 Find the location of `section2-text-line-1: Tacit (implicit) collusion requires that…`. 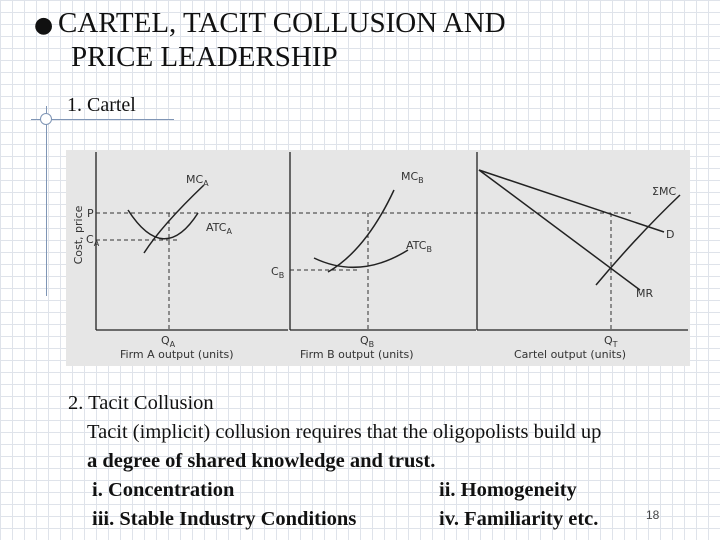

section2-text-line-1: Tacit (implicit) collusion requires that… is located at coordinates (344, 432).